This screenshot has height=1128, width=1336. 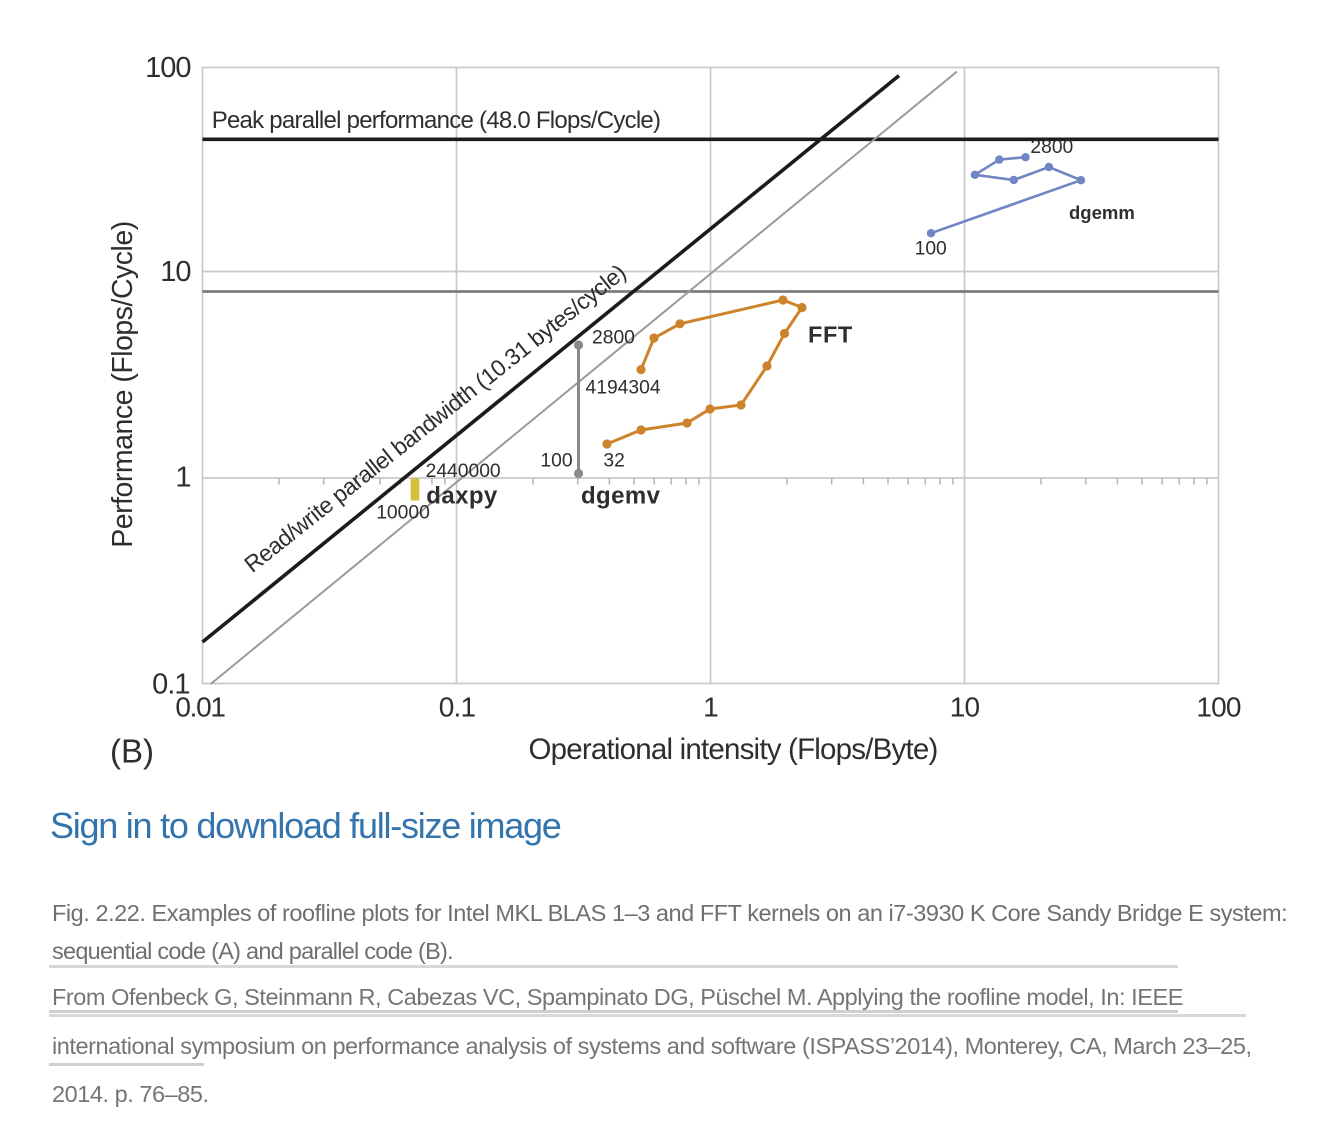 I want to click on svg-text: FFT, so click(x=830, y=335).